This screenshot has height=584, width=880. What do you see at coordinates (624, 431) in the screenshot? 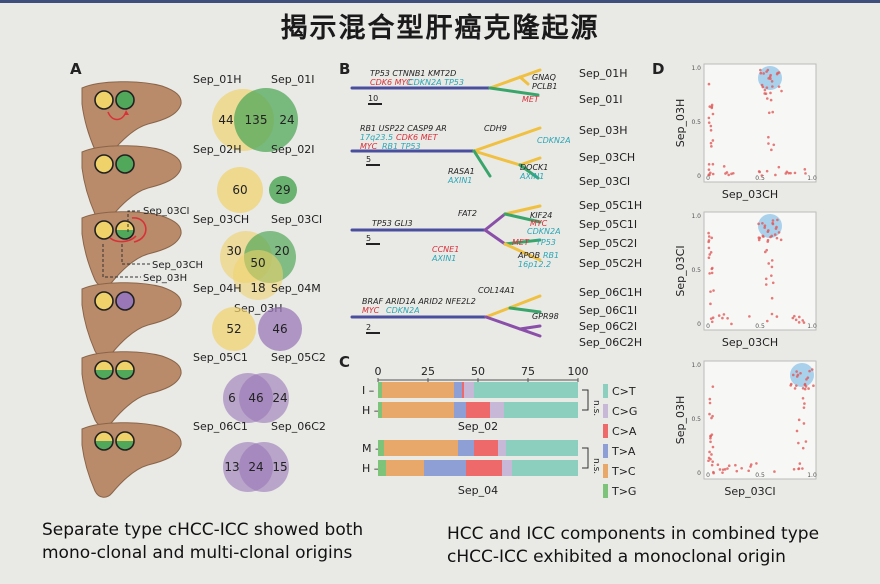
I see `c-legend-label: C>A` at bounding box center [624, 431].